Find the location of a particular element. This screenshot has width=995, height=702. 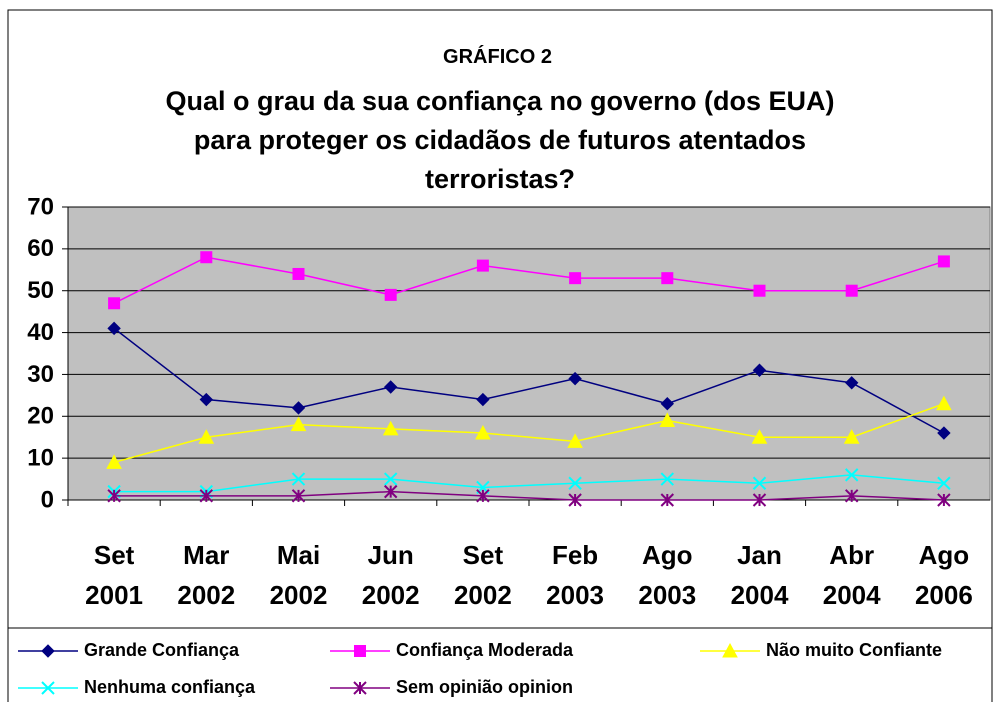

y-tick-label: 30 is located at coordinates (40, 374).